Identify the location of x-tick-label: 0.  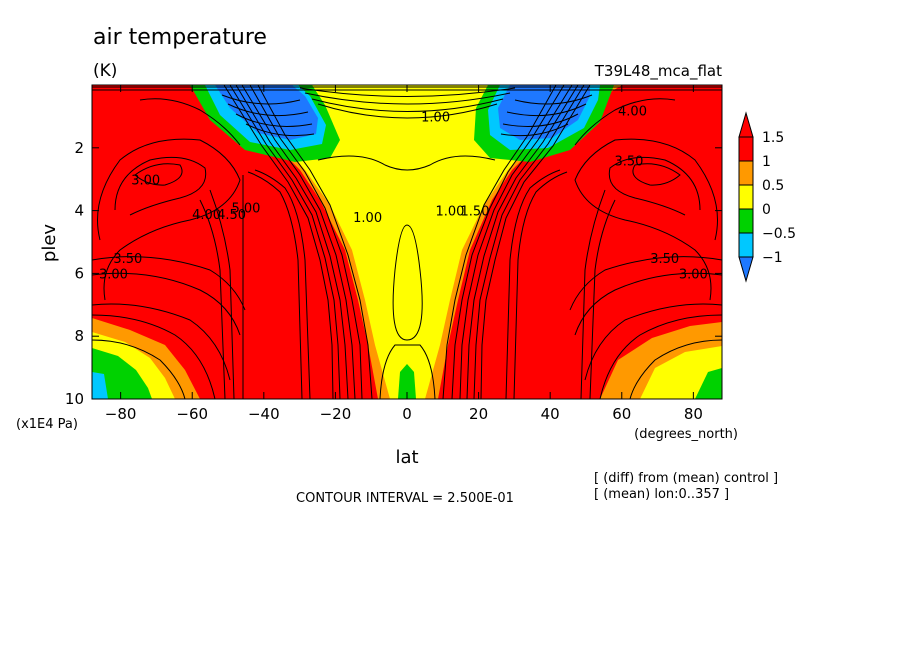
(407, 414).